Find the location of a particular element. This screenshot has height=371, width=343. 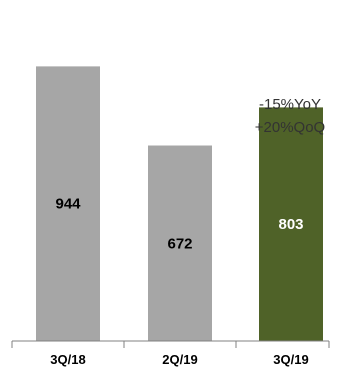

value-labels-group: 944 672 803 is located at coordinates (179, 224).